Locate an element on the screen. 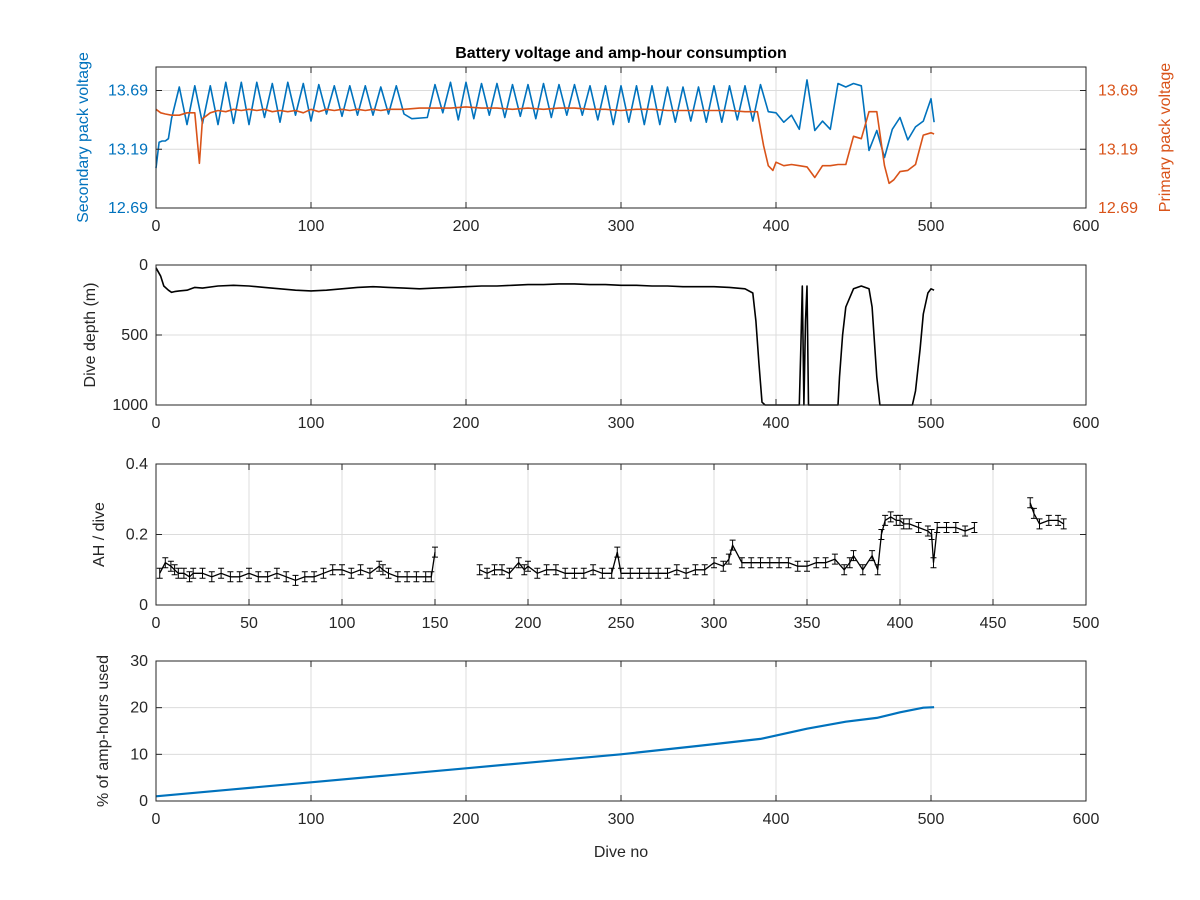  y2-tick-label: 13.69 is located at coordinates (1118, 91).